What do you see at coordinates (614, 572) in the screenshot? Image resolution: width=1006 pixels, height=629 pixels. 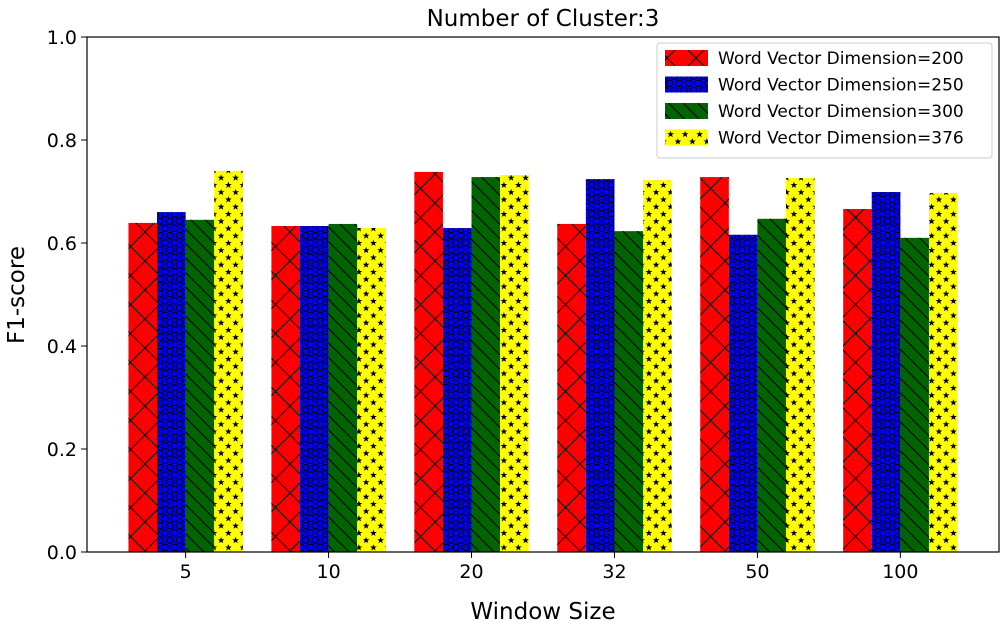 I see `x-tick-label: 32` at bounding box center [614, 572].